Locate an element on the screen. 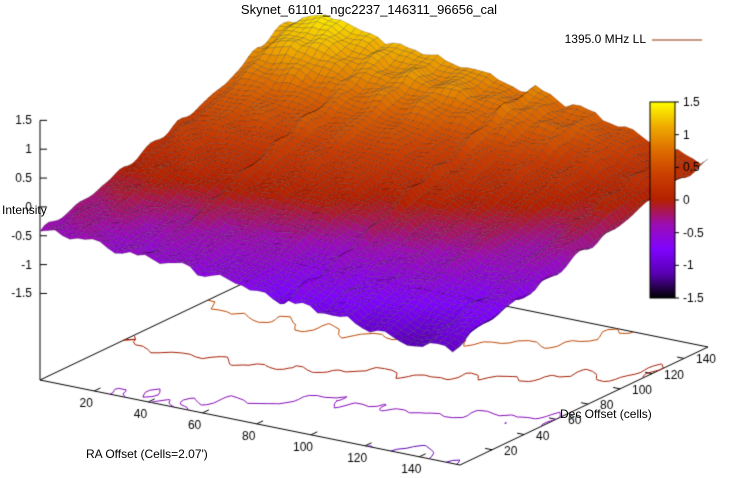 The height and width of the screenshot is (478, 738). x-axis-label: RA Offset (Cells=2.07') is located at coordinates (147, 454).